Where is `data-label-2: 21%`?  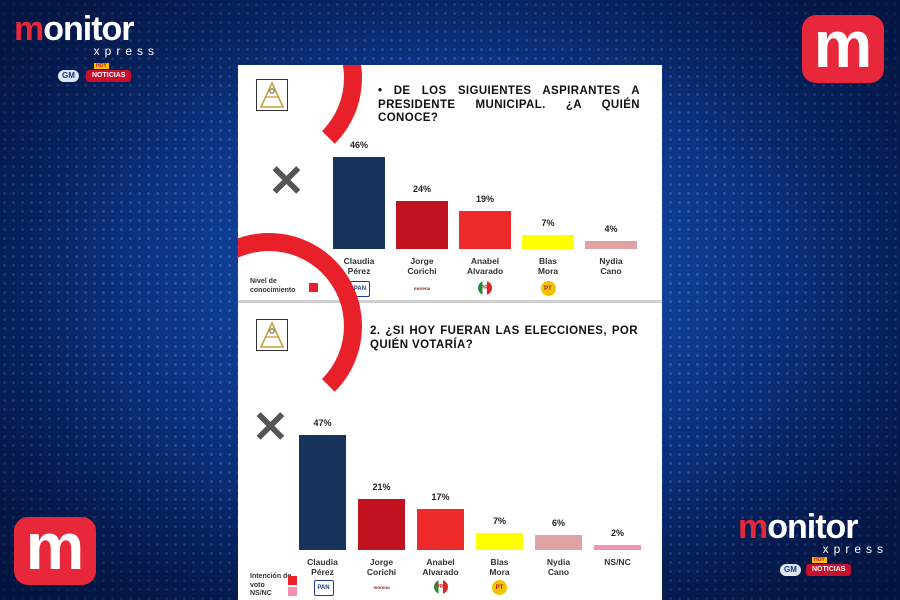
data-label-2: 21% is located at coordinates (381, 486).